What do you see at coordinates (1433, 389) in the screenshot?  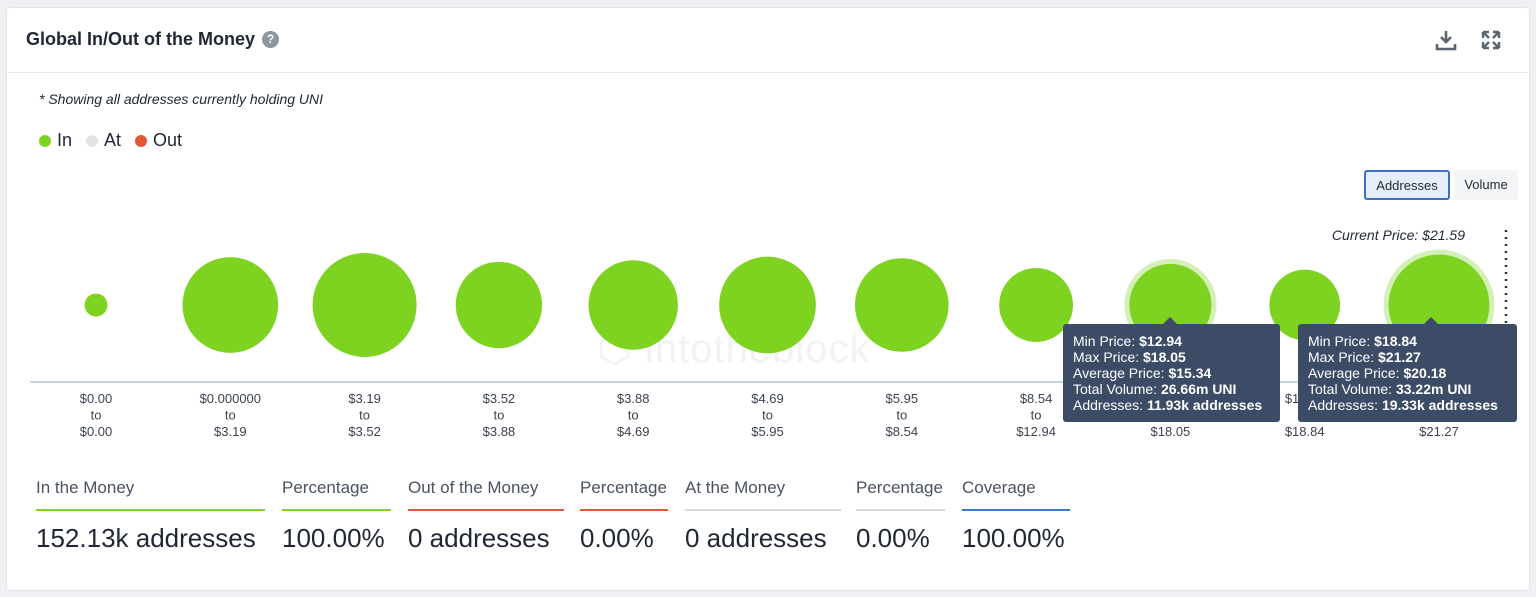 I see `tooltip-value: 33.22m UNI` at bounding box center [1433, 389].